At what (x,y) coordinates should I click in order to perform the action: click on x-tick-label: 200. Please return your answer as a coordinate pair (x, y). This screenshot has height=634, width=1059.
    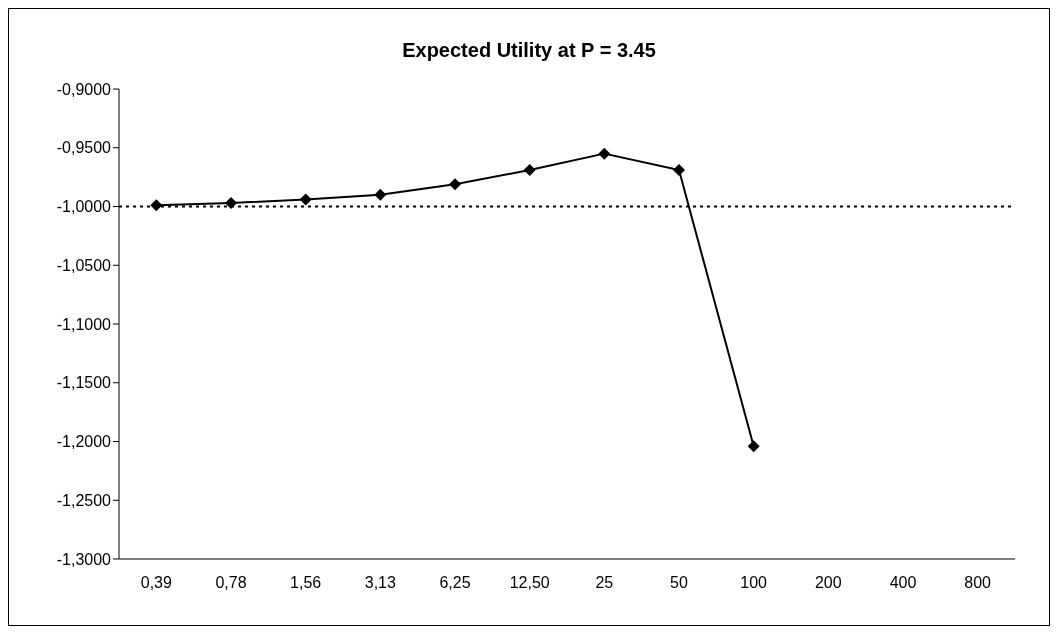
    Looking at the image, I should click on (828, 583).